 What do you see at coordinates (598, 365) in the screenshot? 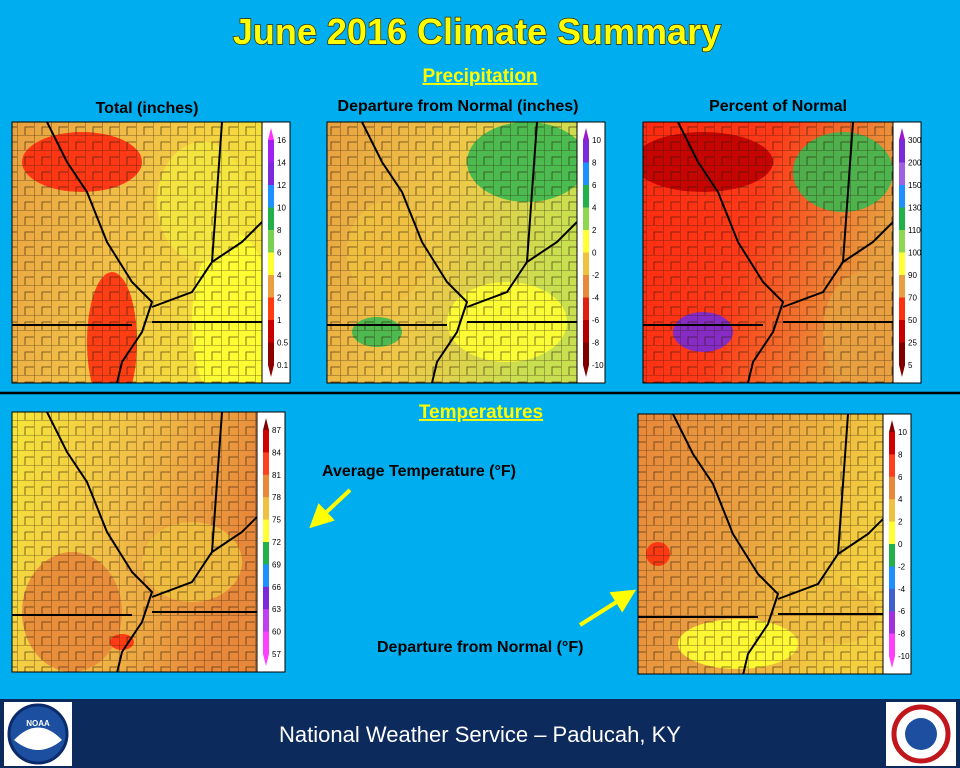
I see `legend-label: -10` at bounding box center [598, 365].